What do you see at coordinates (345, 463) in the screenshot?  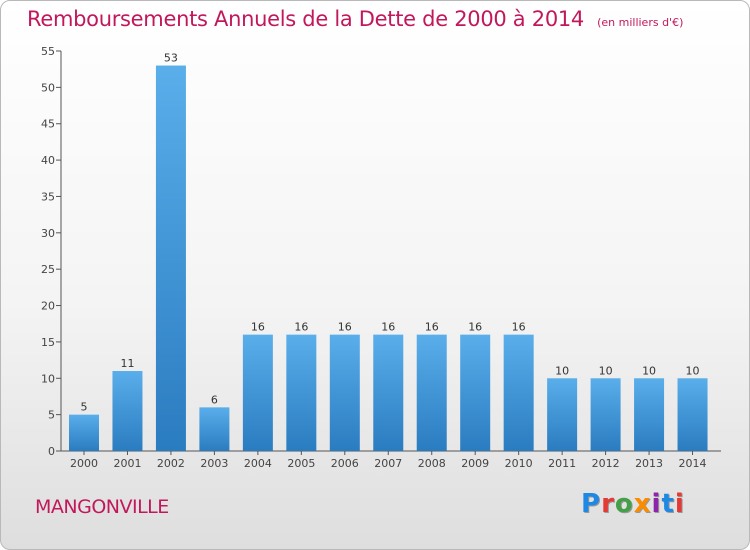 I see `x-tick-label: 2006` at bounding box center [345, 463].